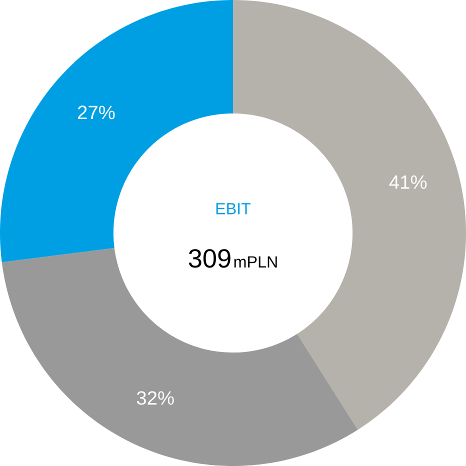  I want to click on data-label: 32%, so click(155, 398).